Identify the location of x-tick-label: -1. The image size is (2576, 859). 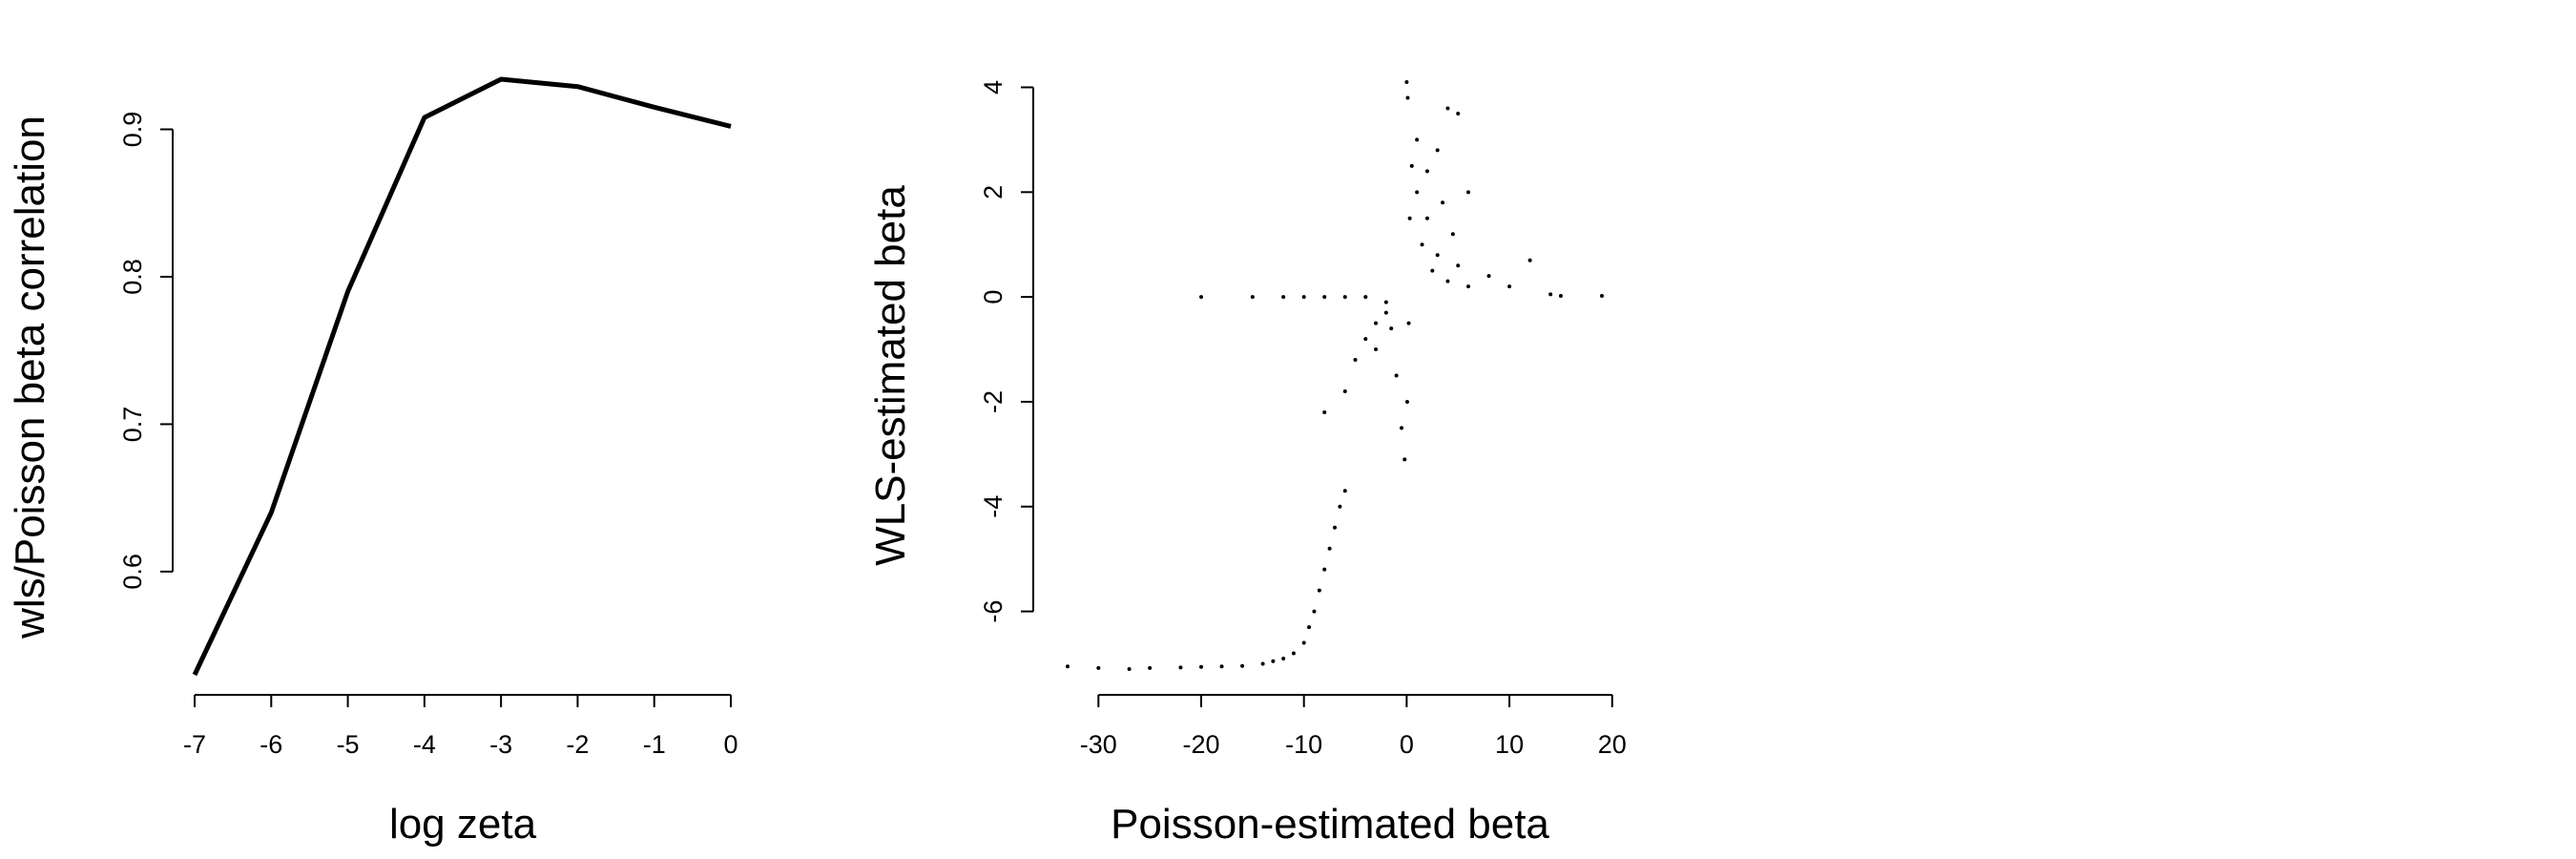
(654, 744).